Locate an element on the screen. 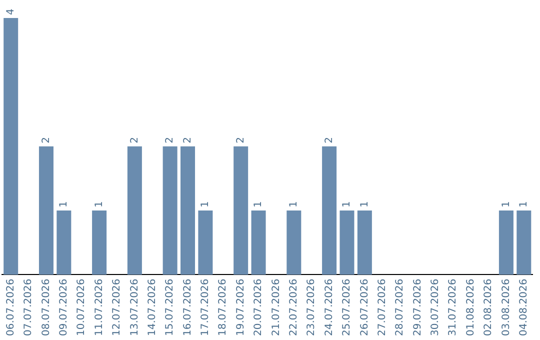 This screenshot has height=340, width=540. x-tick-label: 12.07.2026 is located at coordinates (117, 307).